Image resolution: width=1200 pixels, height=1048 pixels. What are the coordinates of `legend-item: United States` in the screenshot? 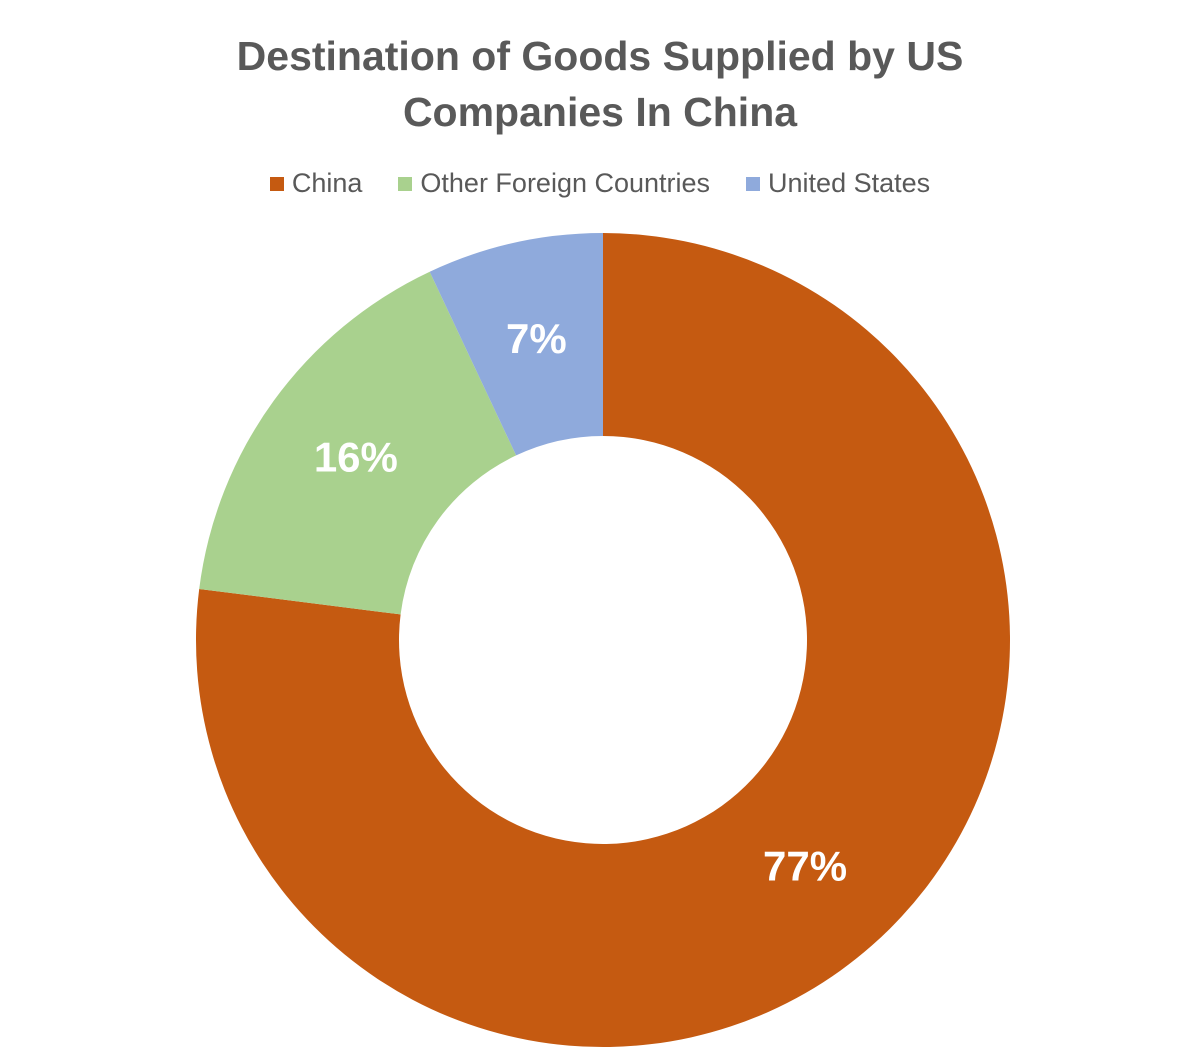 It's located at (838, 183).